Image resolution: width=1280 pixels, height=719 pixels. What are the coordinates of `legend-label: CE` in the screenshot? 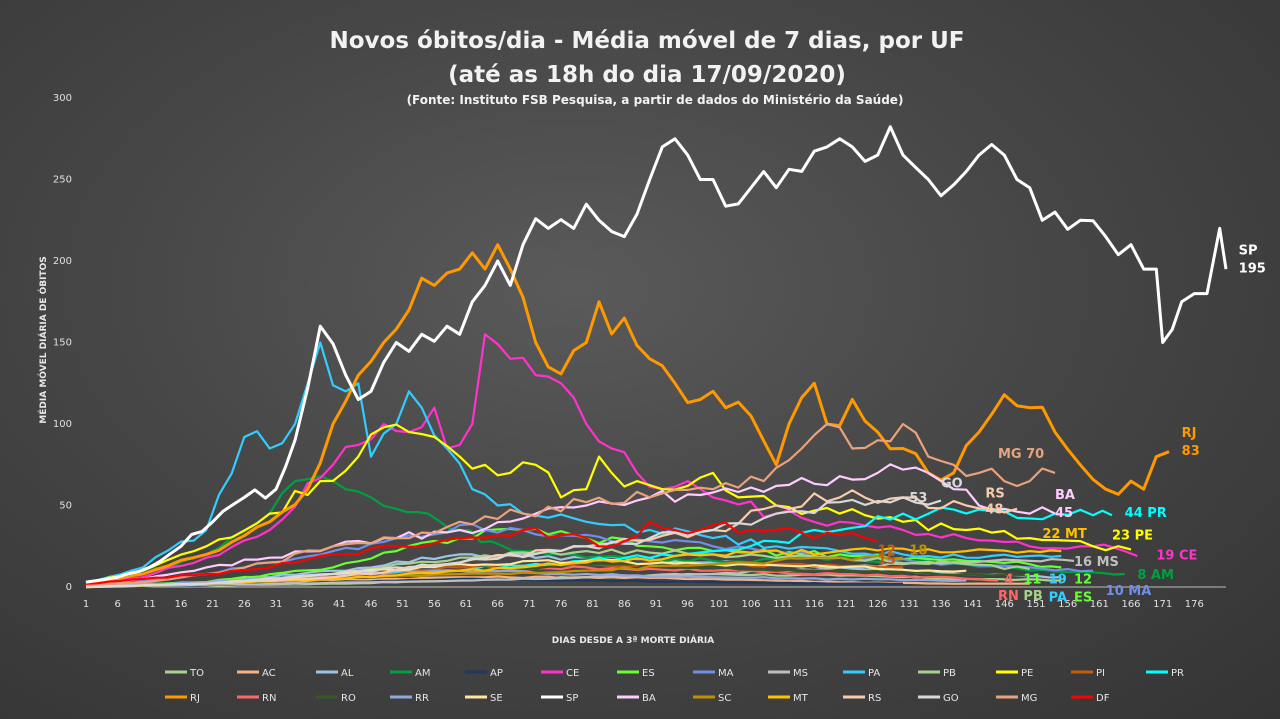 It's located at (572, 673).